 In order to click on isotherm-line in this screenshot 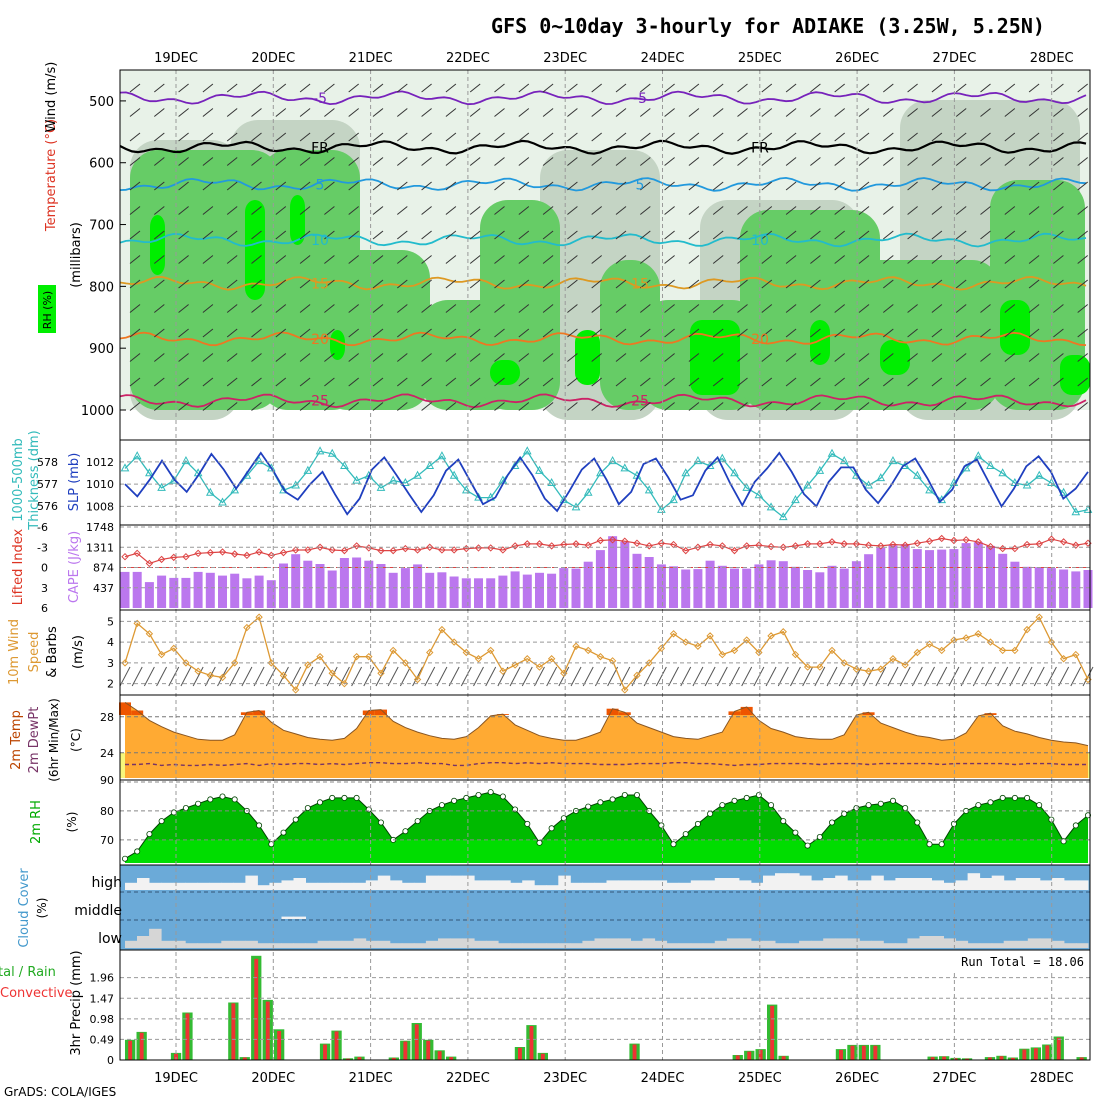, I will do `click(603, 401)`.